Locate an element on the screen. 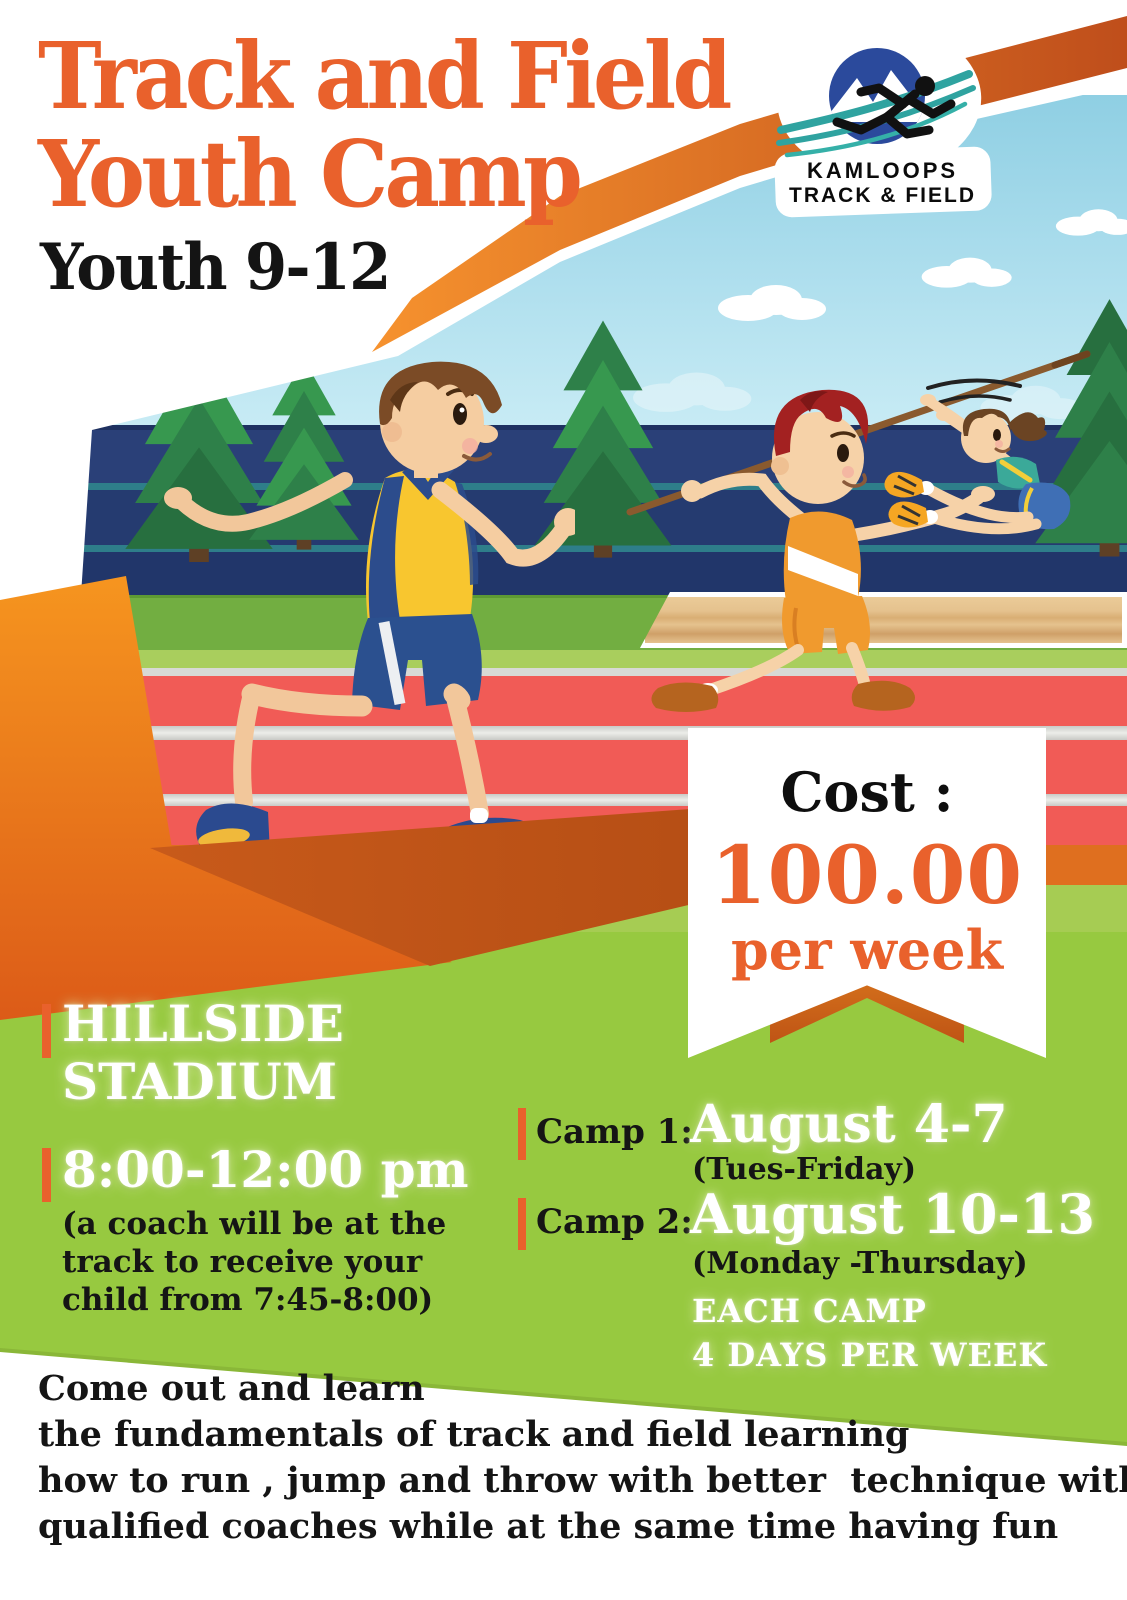 This screenshot has height=1600, width=1127. logo-text-line2: TRACK & FIELD is located at coordinates (882, 195).